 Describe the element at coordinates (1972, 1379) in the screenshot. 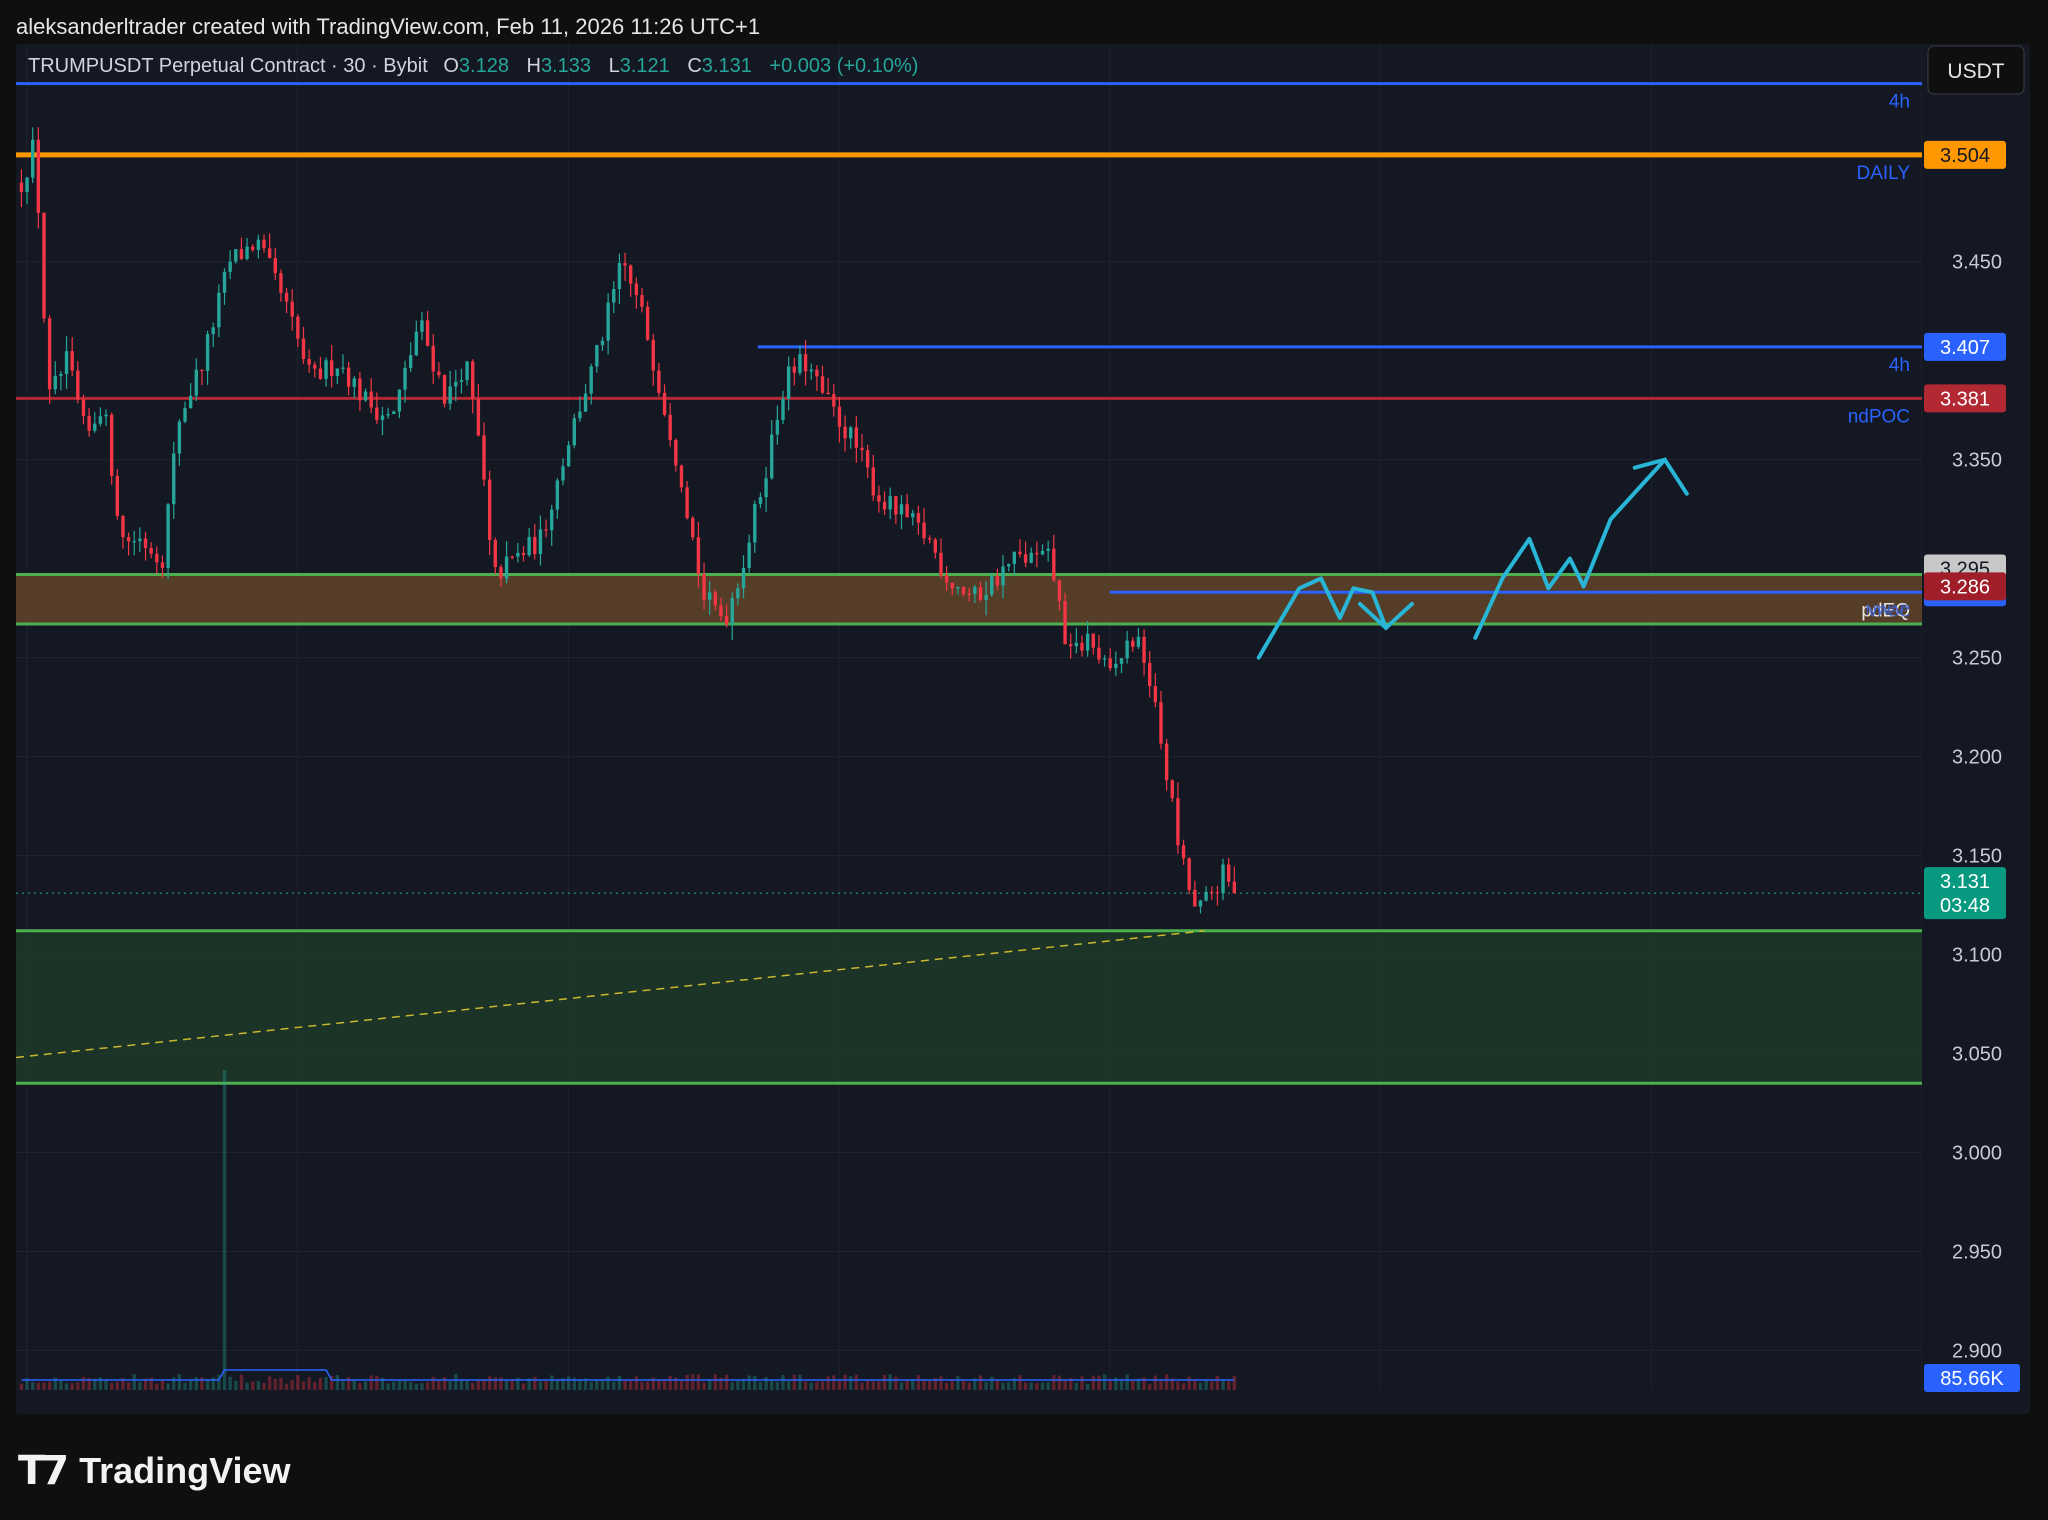

I see `volume-tag-label: 85.66K` at that location.